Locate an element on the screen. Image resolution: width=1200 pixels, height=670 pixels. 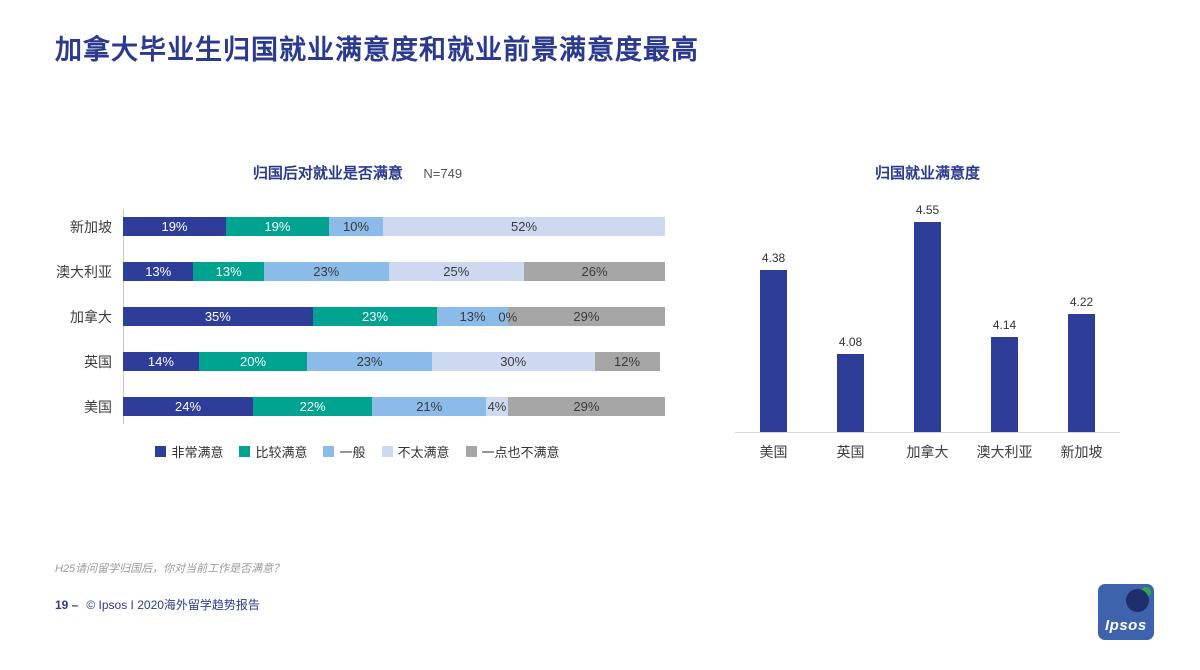
logo-text: Ipsos is located at coordinates (1126, 625).